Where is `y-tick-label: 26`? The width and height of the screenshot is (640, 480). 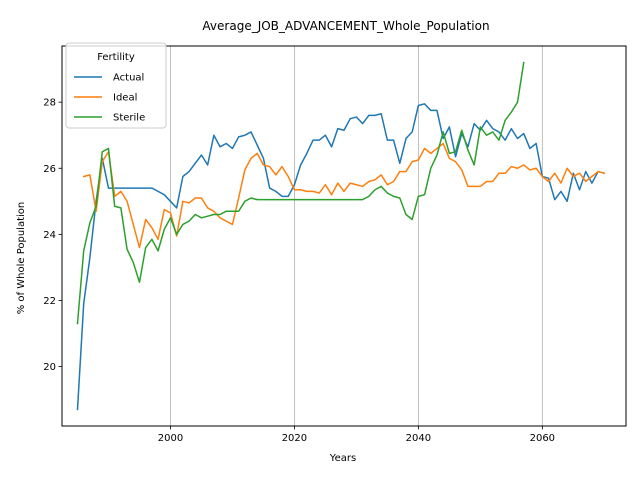
y-tick-label: 26 is located at coordinates (49, 169).